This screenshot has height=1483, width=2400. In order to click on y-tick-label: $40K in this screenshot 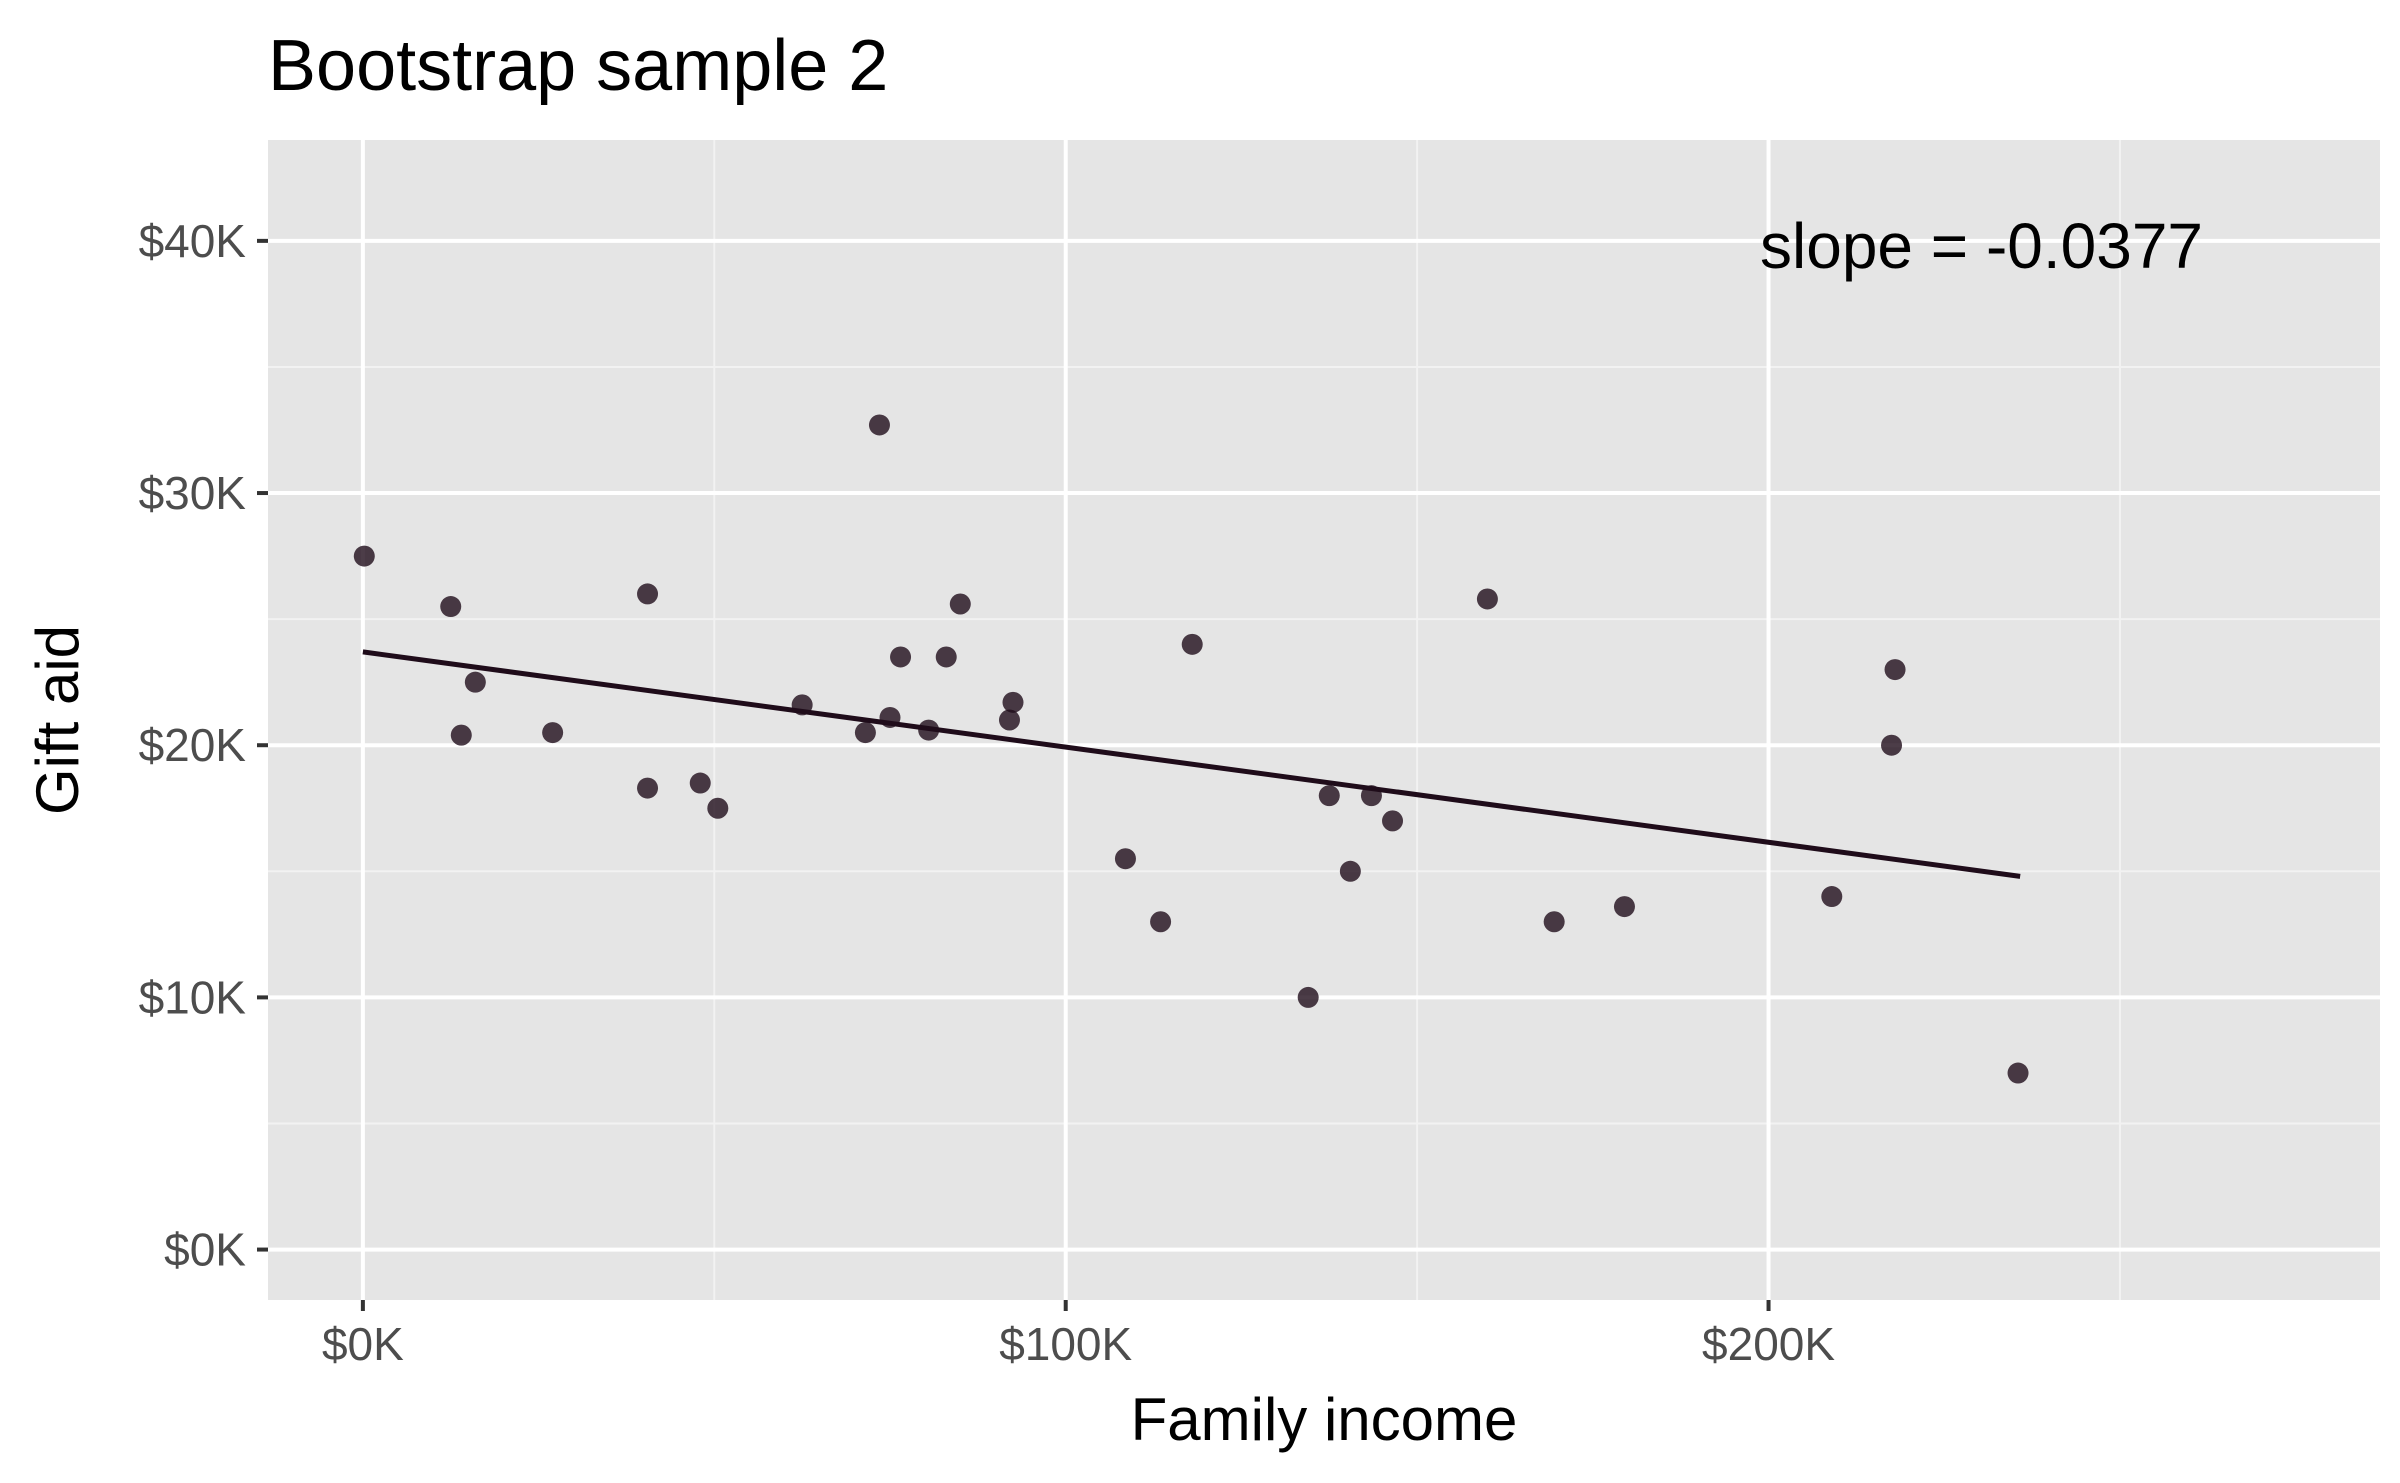, I will do `click(193, 241)`.